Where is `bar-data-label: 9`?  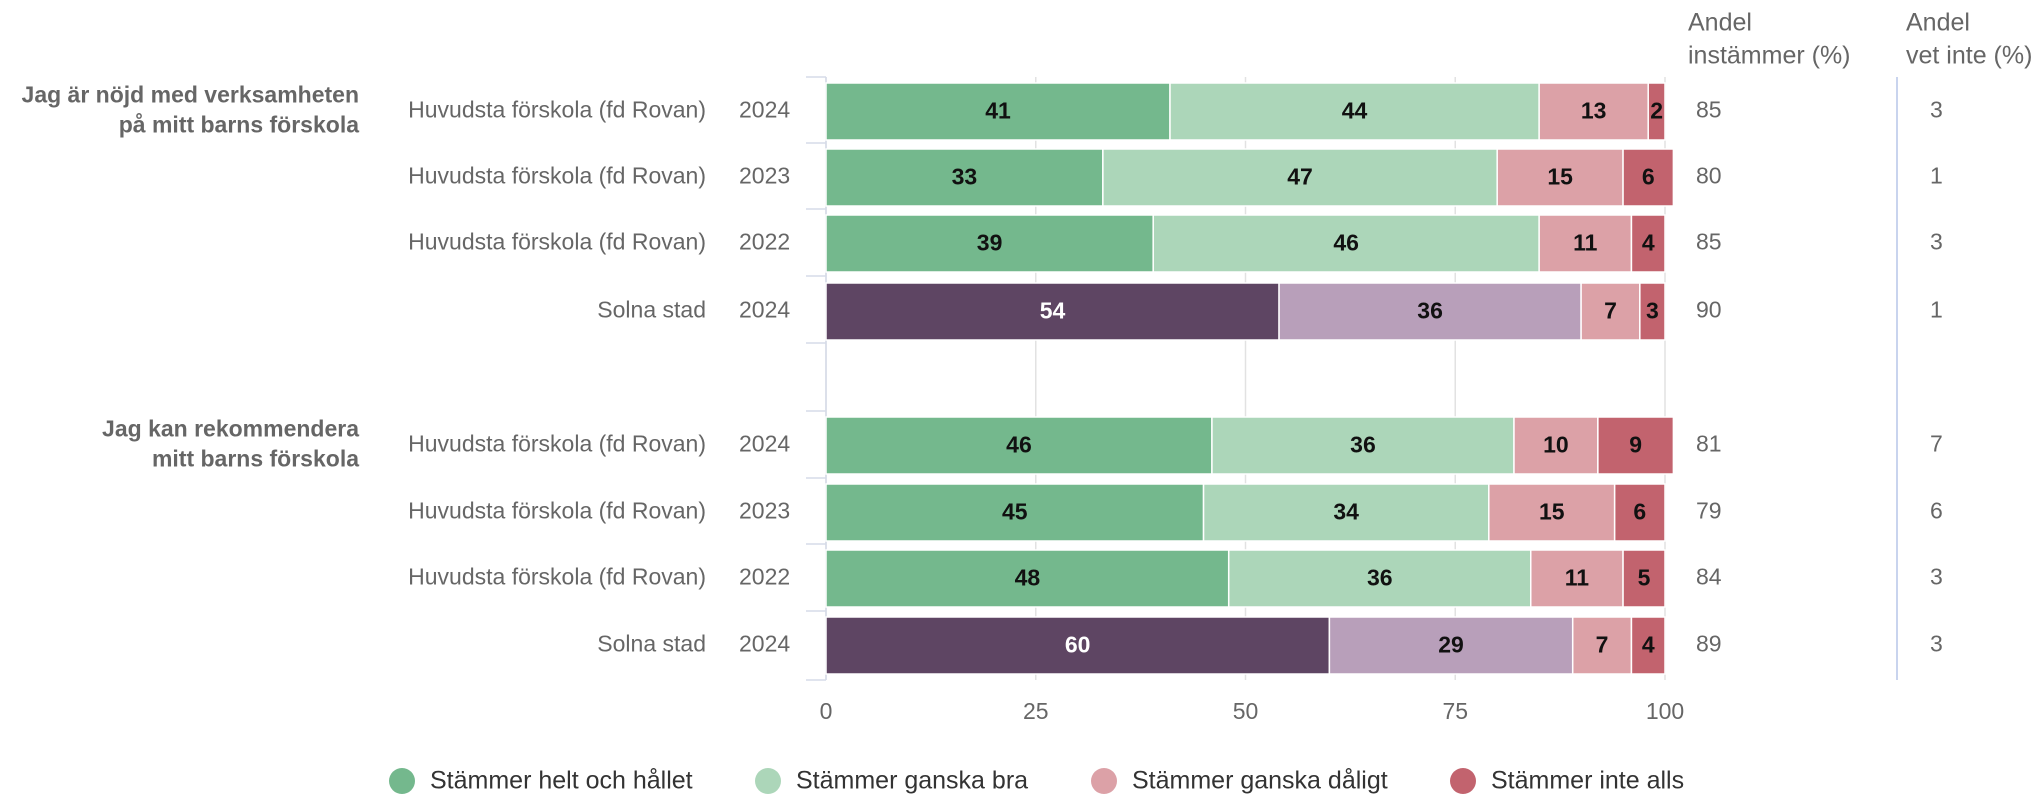 bar-data-label: 9 is located at coordinates (1635, 445).